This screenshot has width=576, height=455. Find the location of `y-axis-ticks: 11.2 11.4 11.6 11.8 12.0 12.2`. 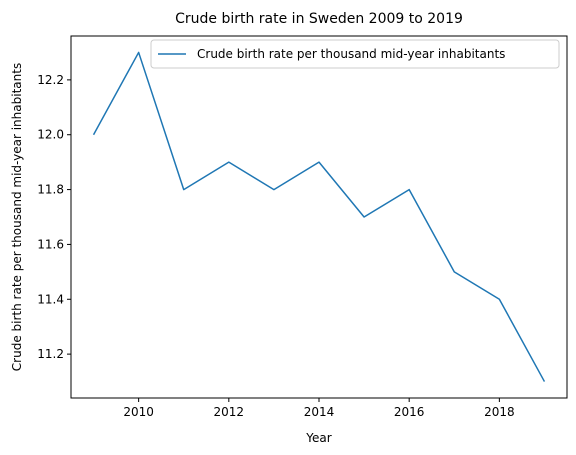

y-axis-ticks: 11.2 11.4 11.6 11.8 12.0 12.2 is located at coordinates (54, 217).